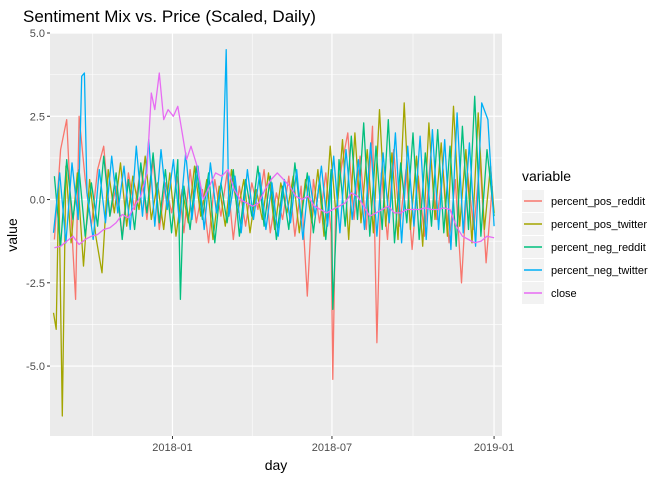 The image size is (672, 480). I want to click on y-axis: 5.0 2.5 0.0 -2.5 -5.0, so click(38, 200).